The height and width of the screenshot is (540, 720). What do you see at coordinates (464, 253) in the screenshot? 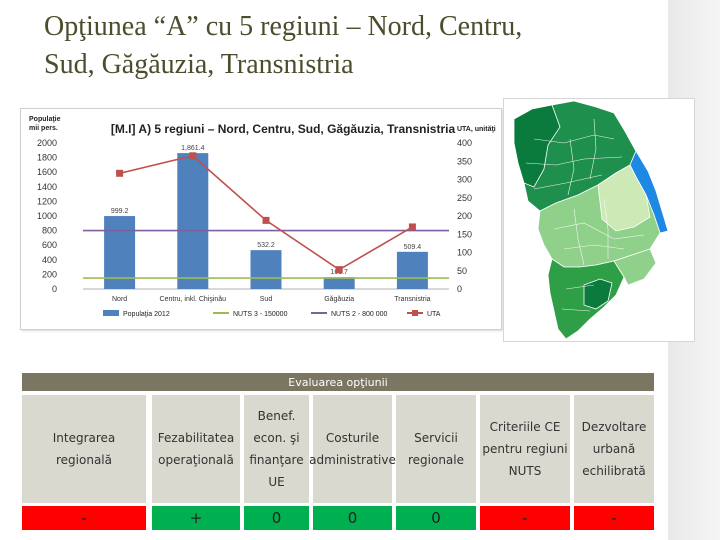
I see `y2-tick-label: 100` at bounding box center [464, 253].